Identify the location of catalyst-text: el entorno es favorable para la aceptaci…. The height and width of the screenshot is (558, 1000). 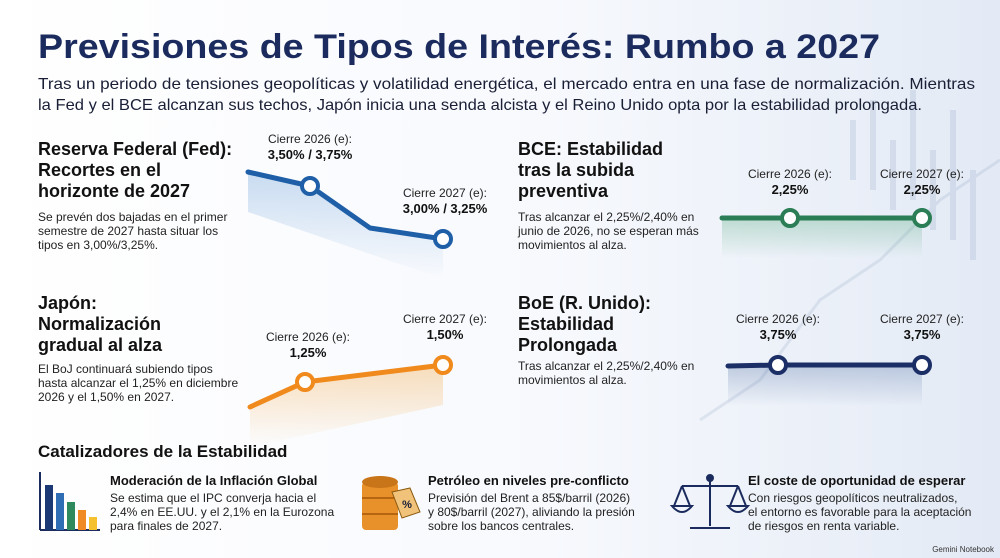
(859, 512).